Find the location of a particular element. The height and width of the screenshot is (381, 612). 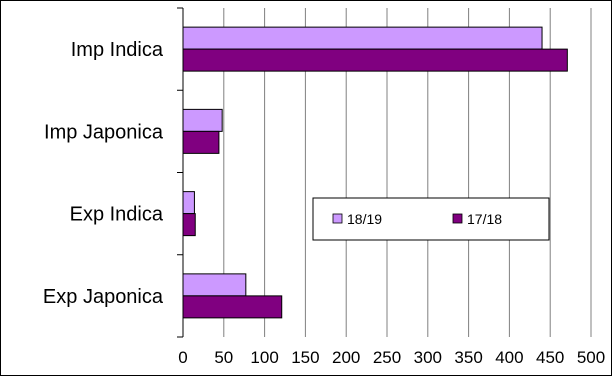

x-tick-label-350: 350 is located at coordinates (468, 357).